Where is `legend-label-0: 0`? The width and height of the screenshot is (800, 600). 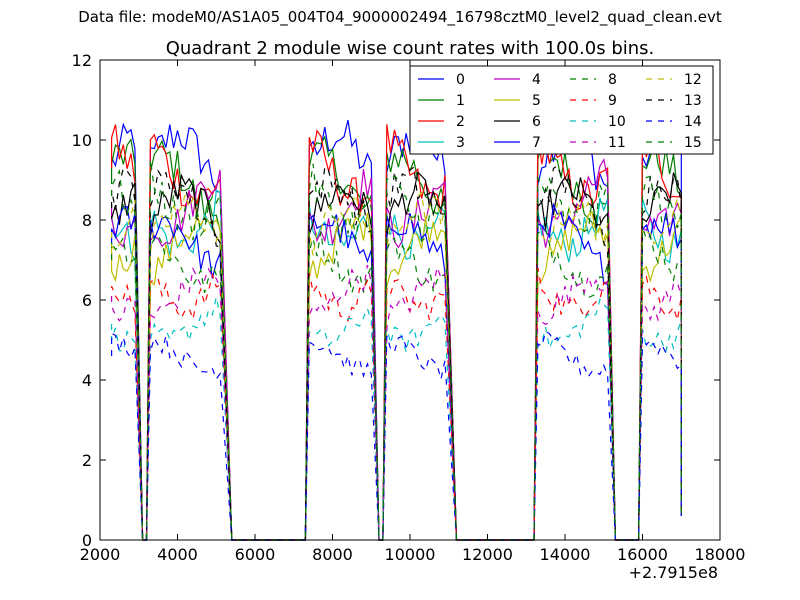 legend-label-0: 0 is located at coordinates (460, 80).